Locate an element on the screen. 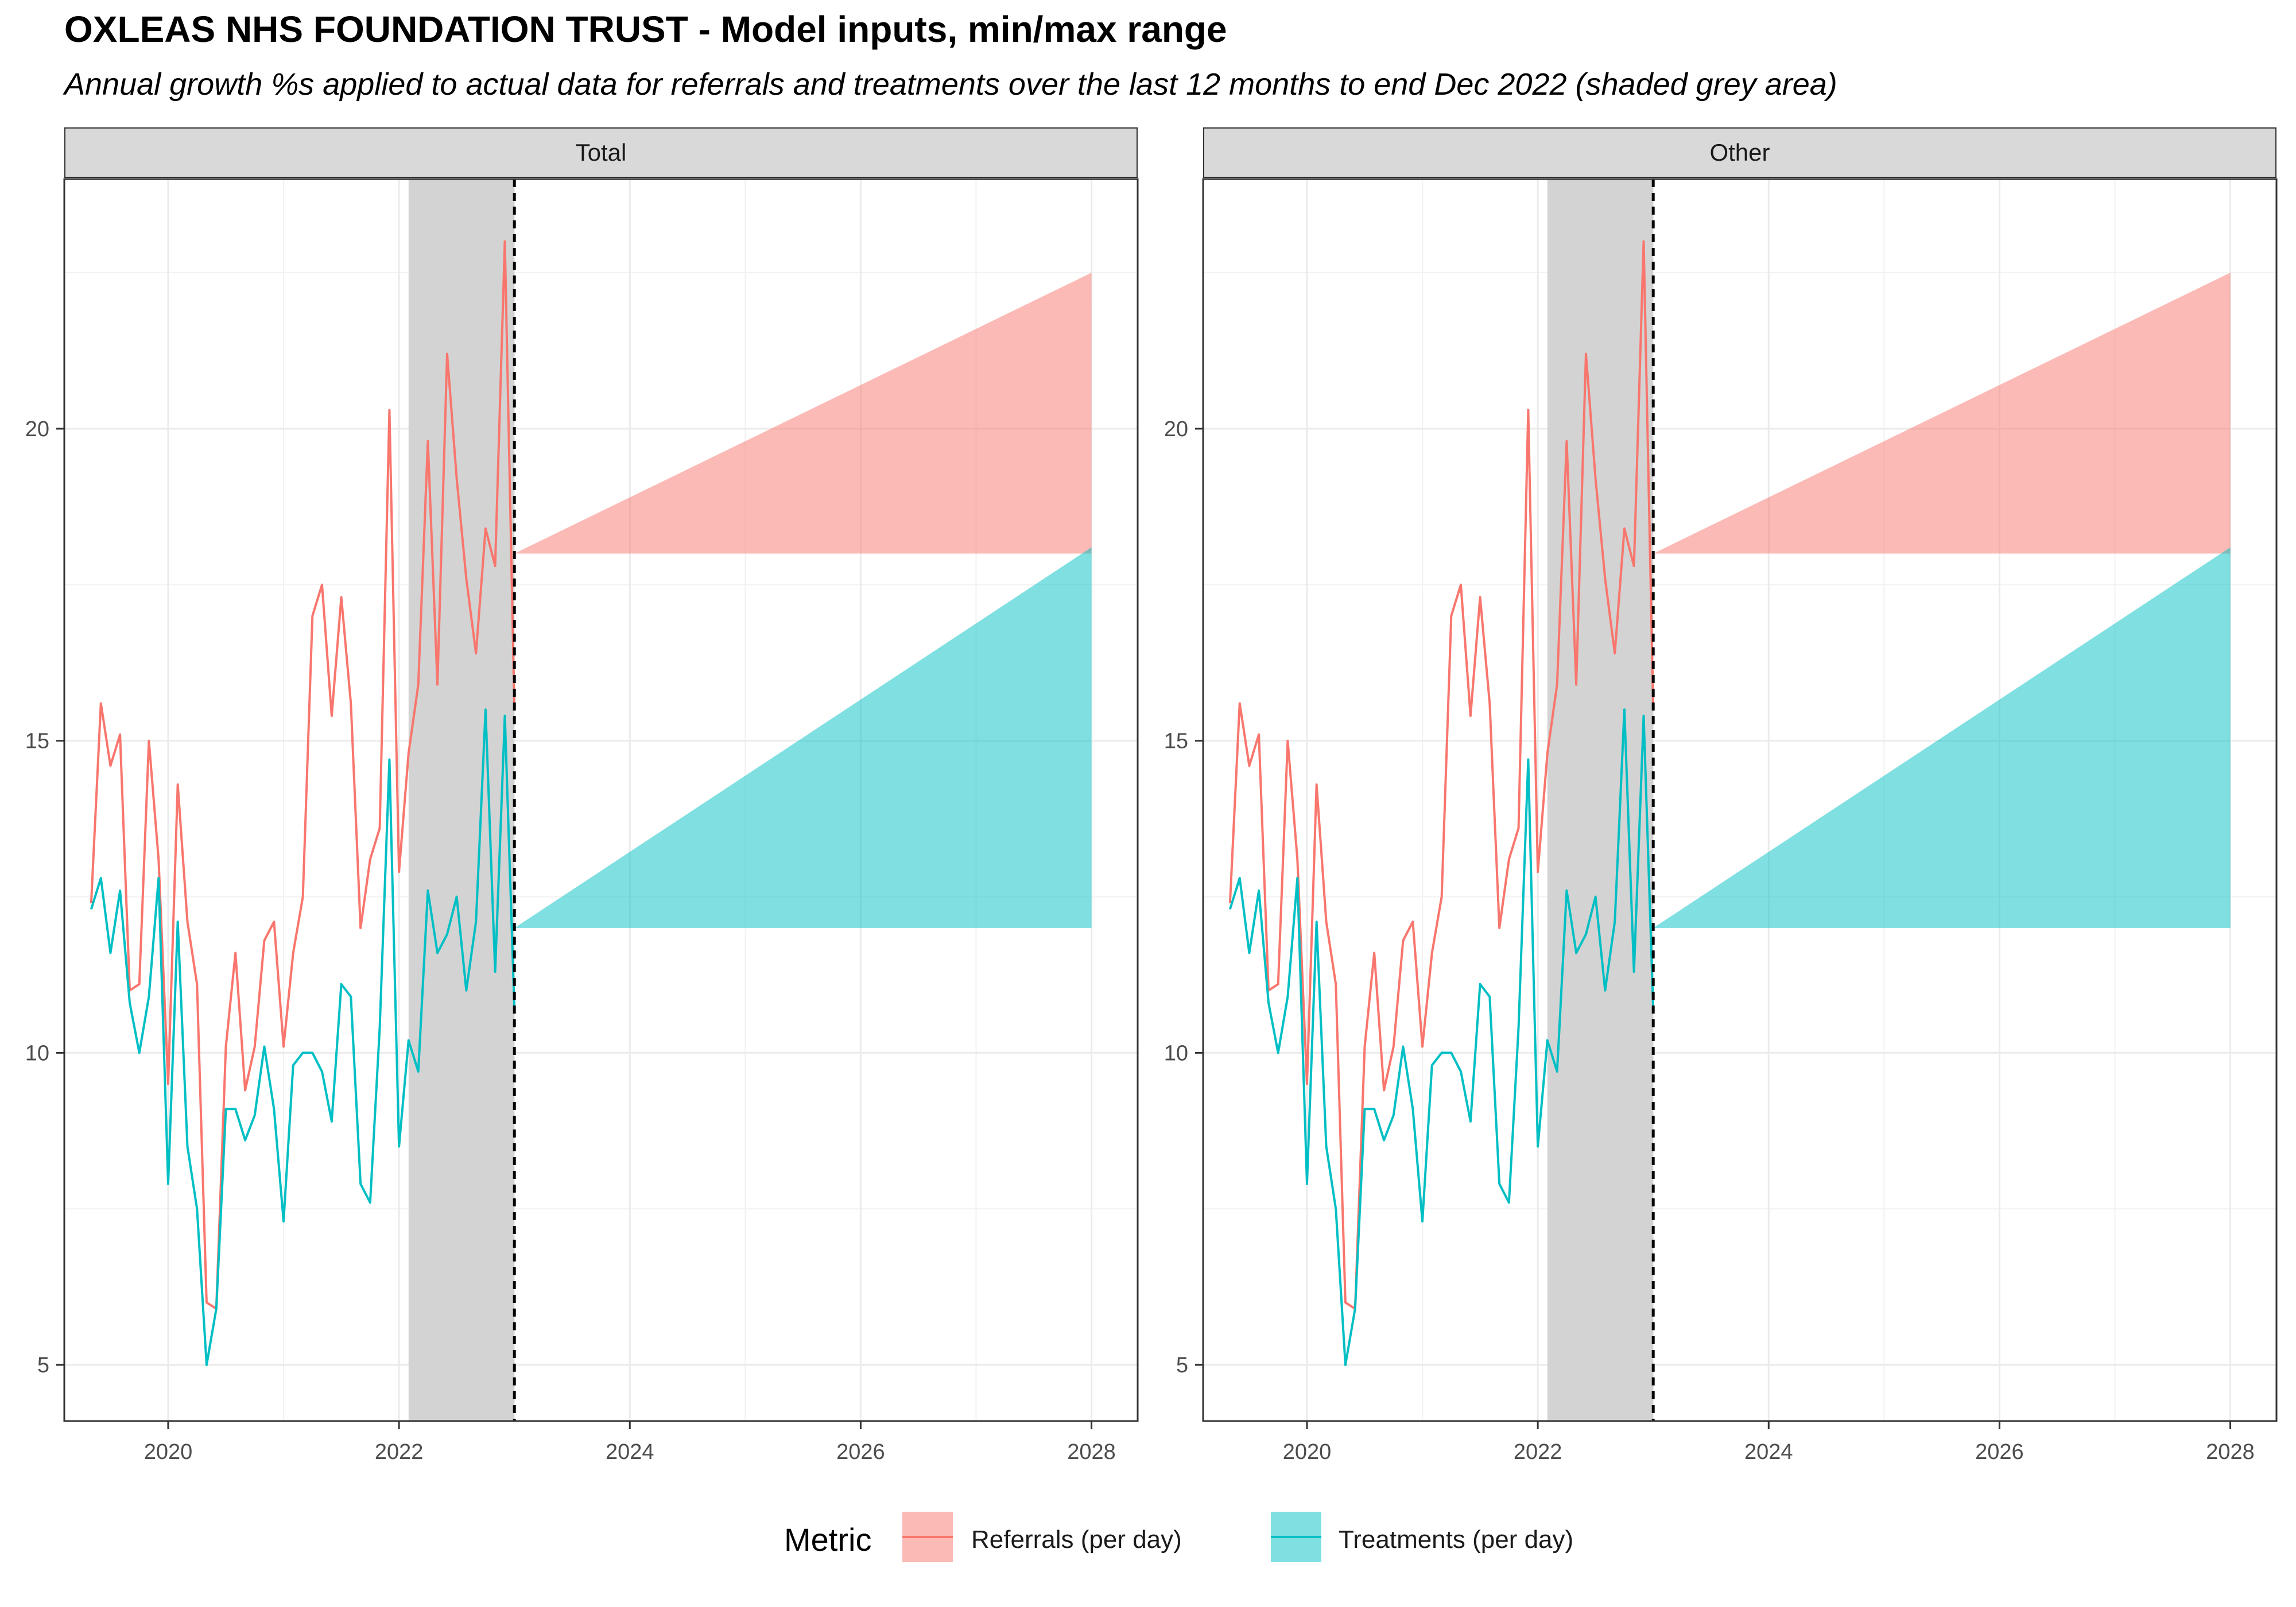 This screenshot has height=1607, width=2296. facet-label-total: Total is located at coordinates (601, 153).